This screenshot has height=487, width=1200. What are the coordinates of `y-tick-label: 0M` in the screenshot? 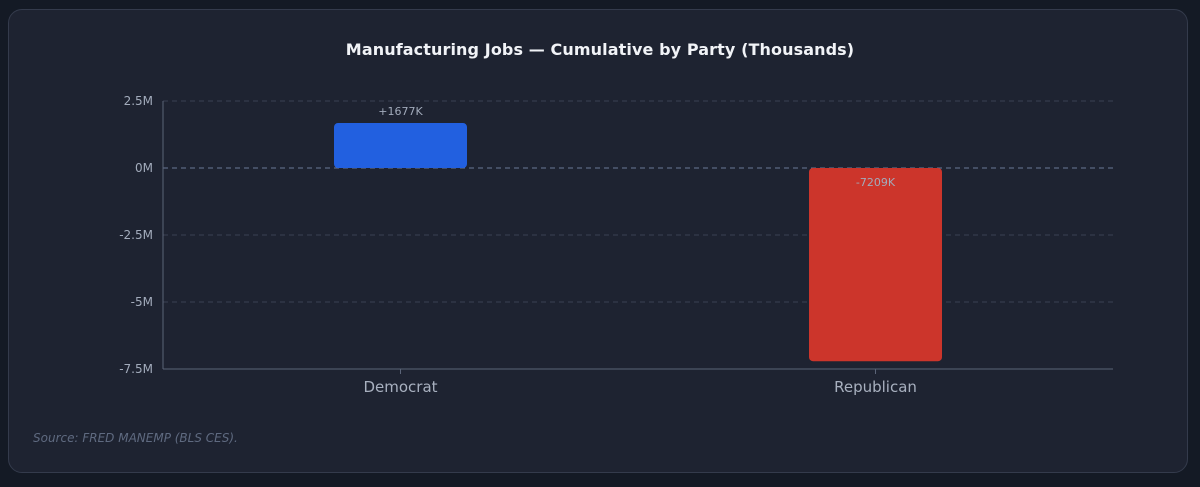 It's located at (144, 168).